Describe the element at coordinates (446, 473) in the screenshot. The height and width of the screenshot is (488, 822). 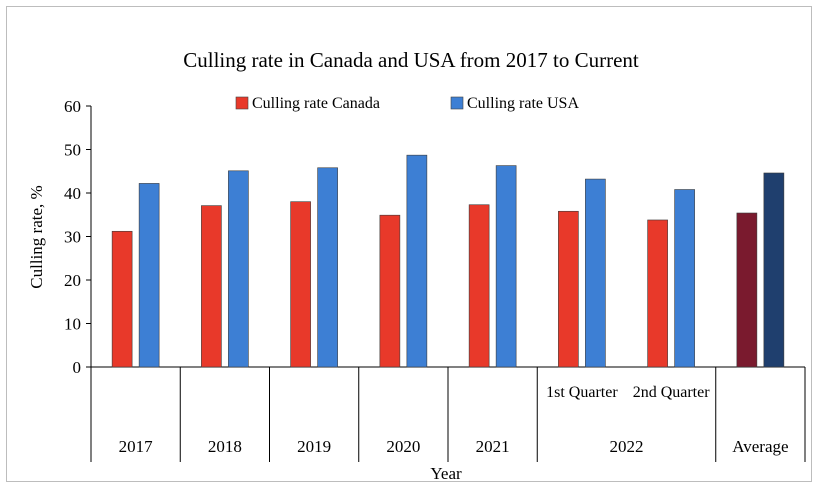
I see `x-axis-label: Year` at that location.